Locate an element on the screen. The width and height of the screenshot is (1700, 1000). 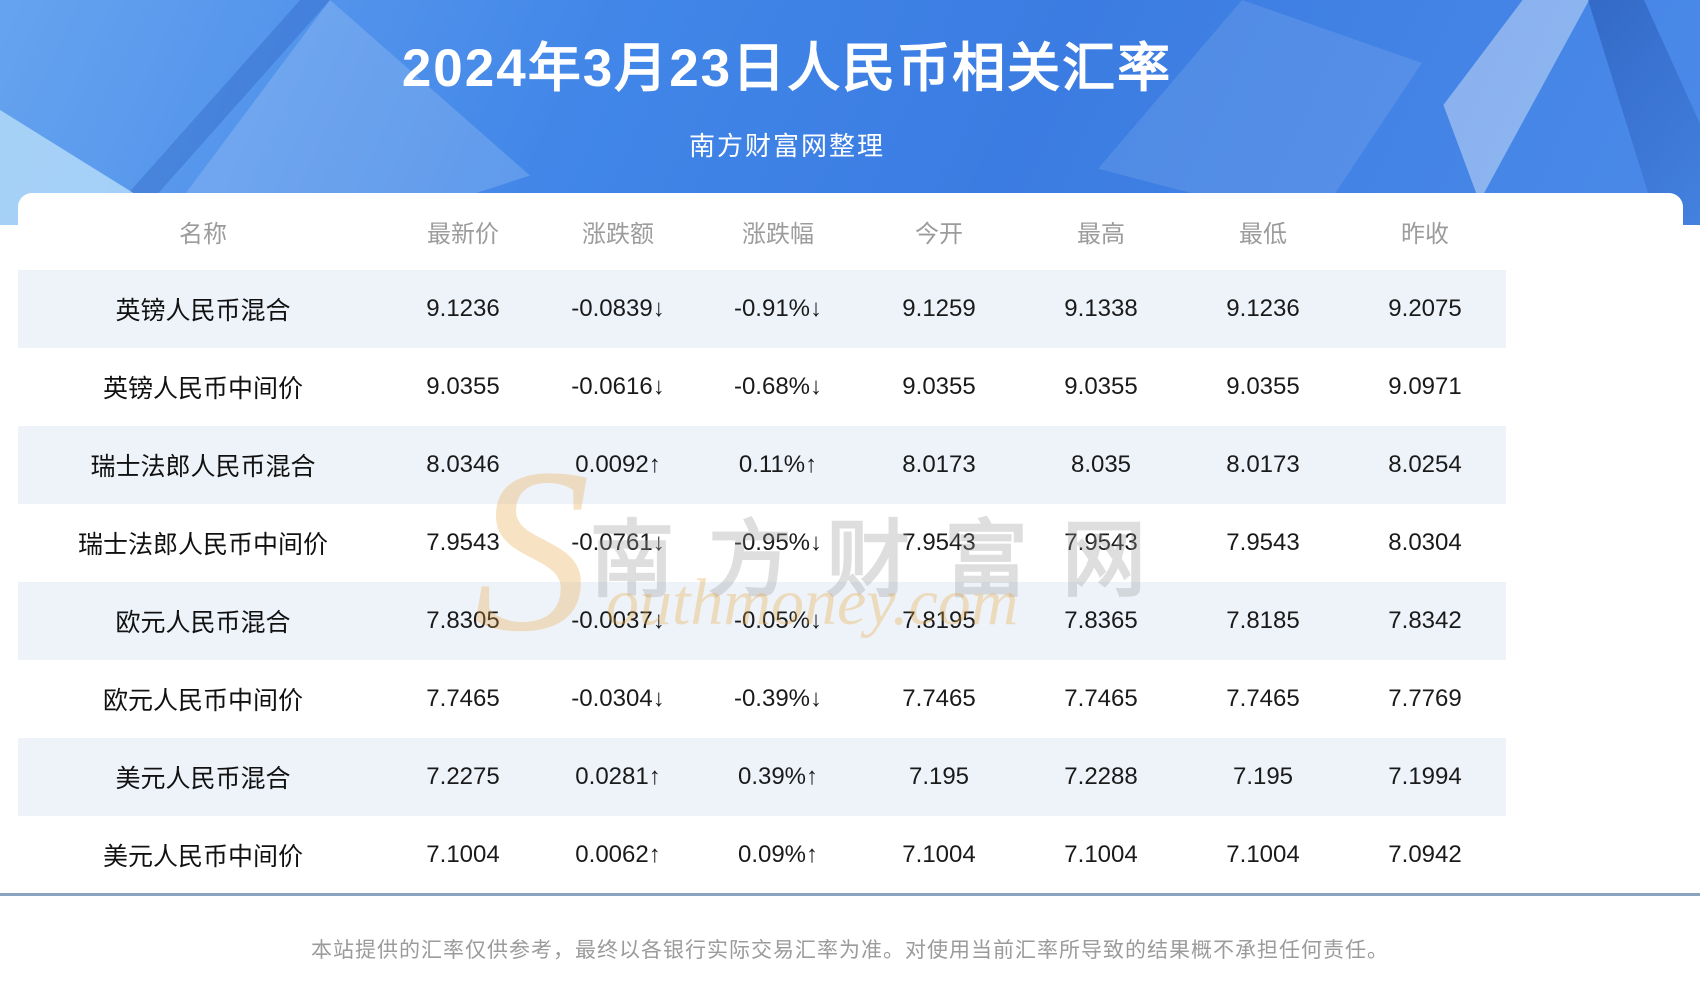
cell-last-price: 9.1236 is located at coordinates (463, 308).